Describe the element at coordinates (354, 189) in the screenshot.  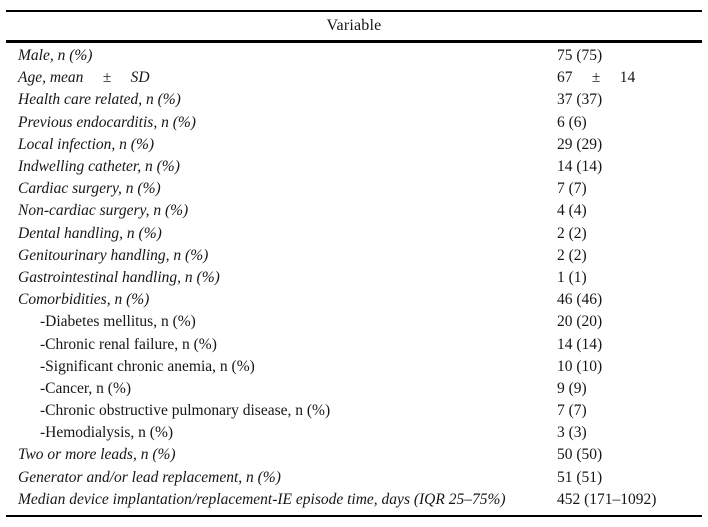
I see `table-row: Cardiac surgery, n (%) 7 (7)` at that location.